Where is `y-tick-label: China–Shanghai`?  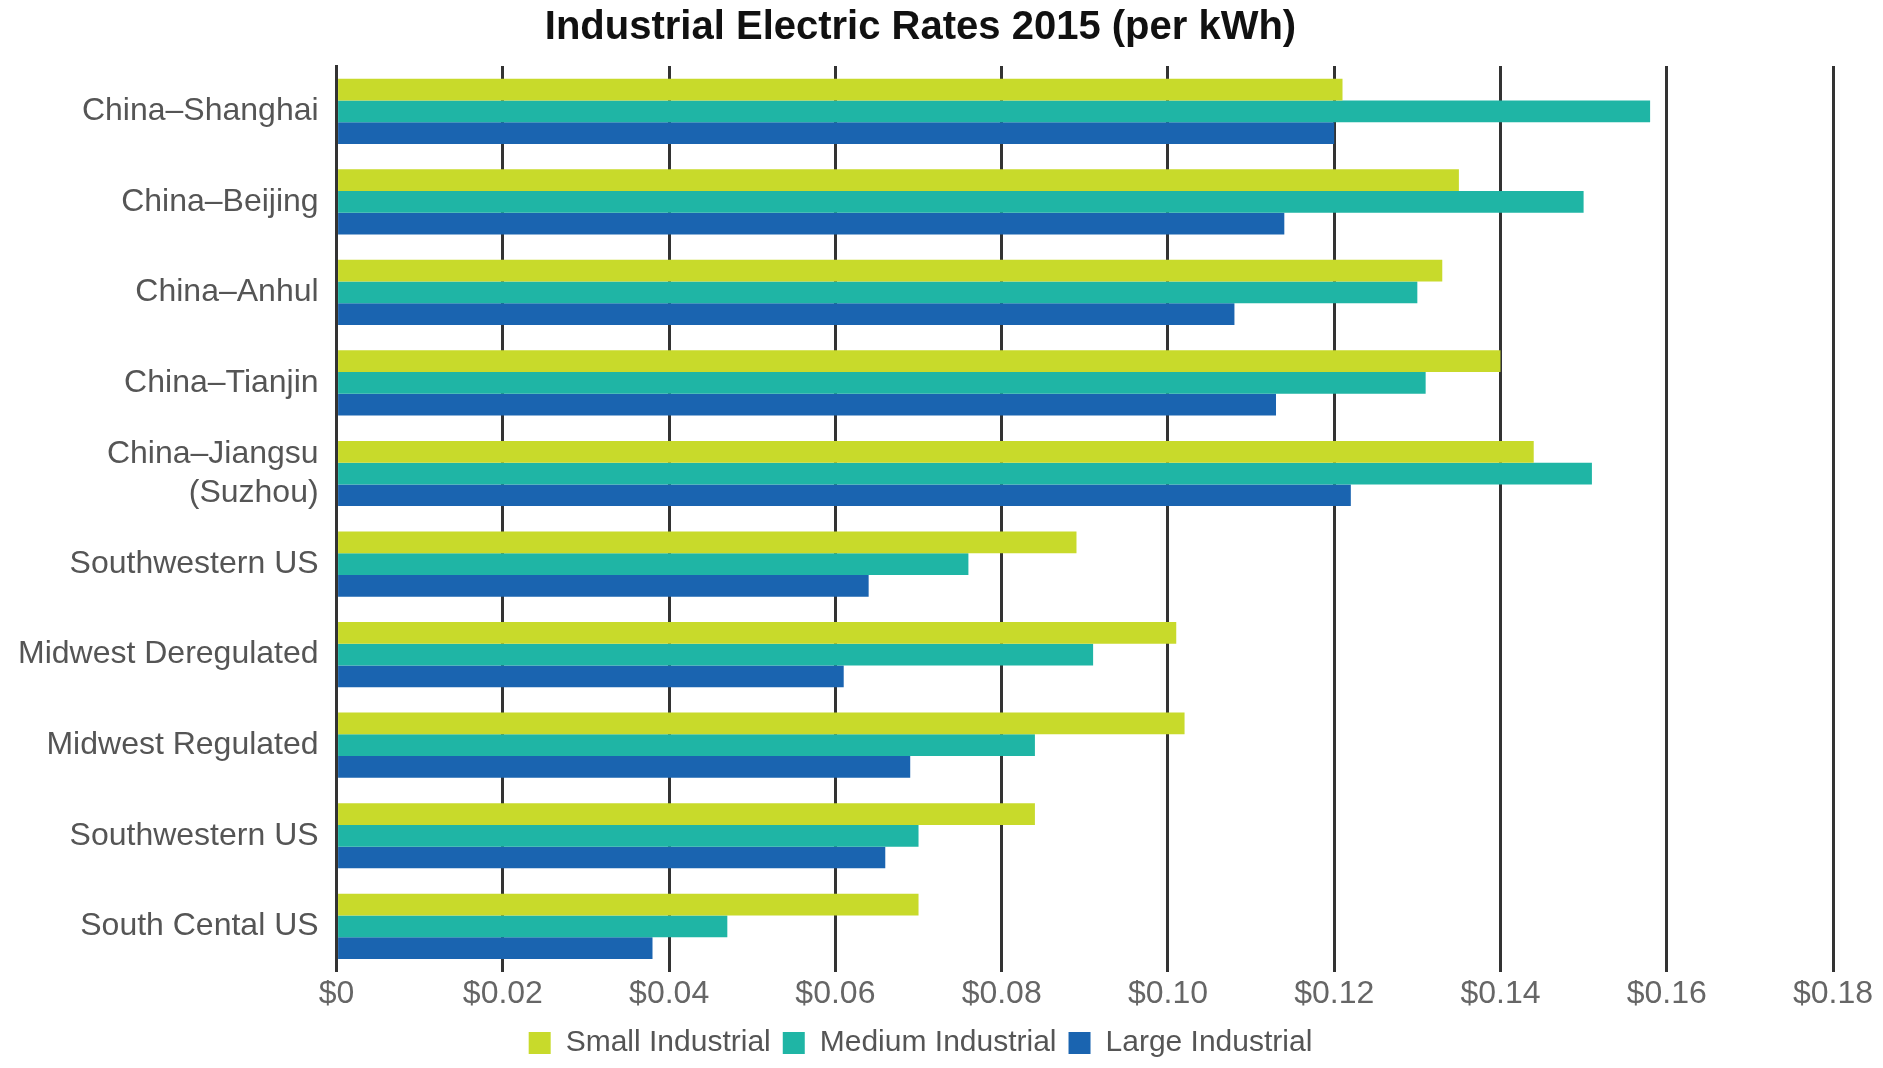
y-tick-label: China–Shanghai is located at coordinates (200, 109).